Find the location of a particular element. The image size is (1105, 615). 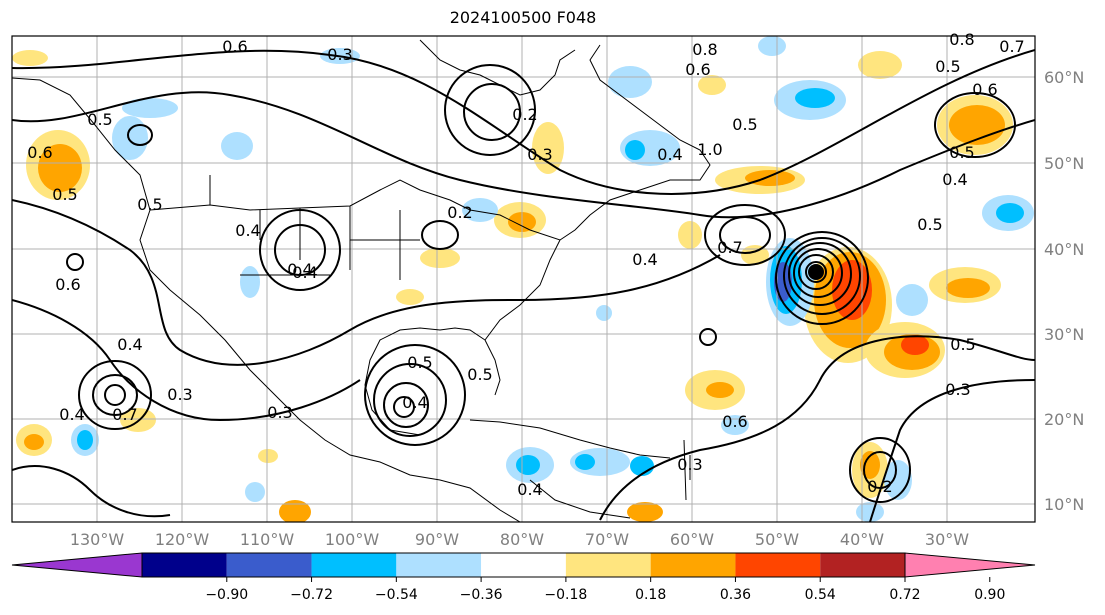

map-title: 2024100500 F048 is located at coordinates (523, 17).